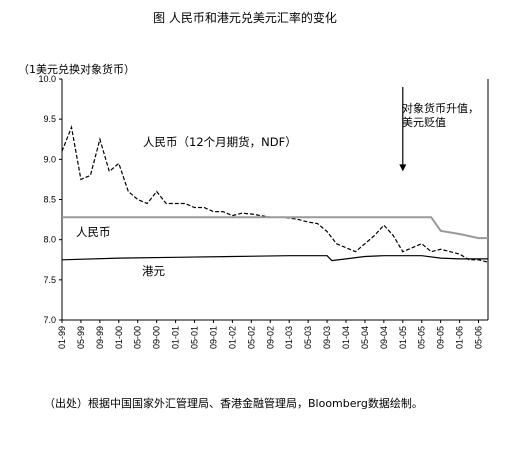  Describe the element at coordinates (365, 337) in the screenshot. I see `x-tick-label: 05-04` at that location.